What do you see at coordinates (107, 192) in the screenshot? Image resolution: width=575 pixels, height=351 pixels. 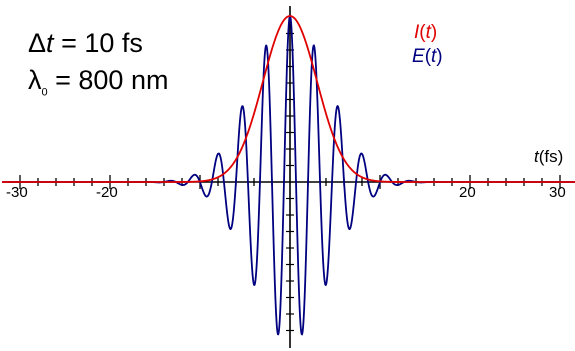 I see `x-tick-label: -20` at bounding box center [107, 192].